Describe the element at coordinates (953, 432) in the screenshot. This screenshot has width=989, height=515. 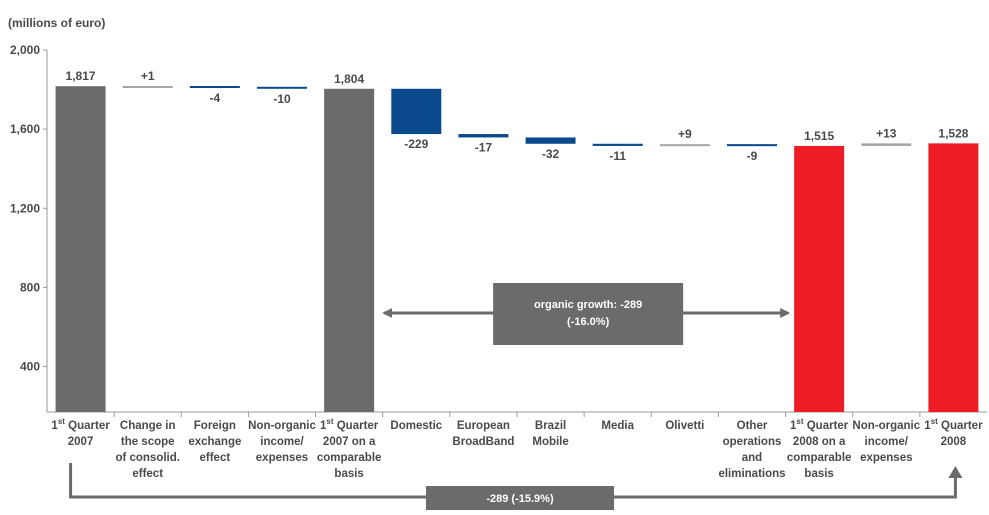
I see `category-label: 1st Quarter 2008` at that location.